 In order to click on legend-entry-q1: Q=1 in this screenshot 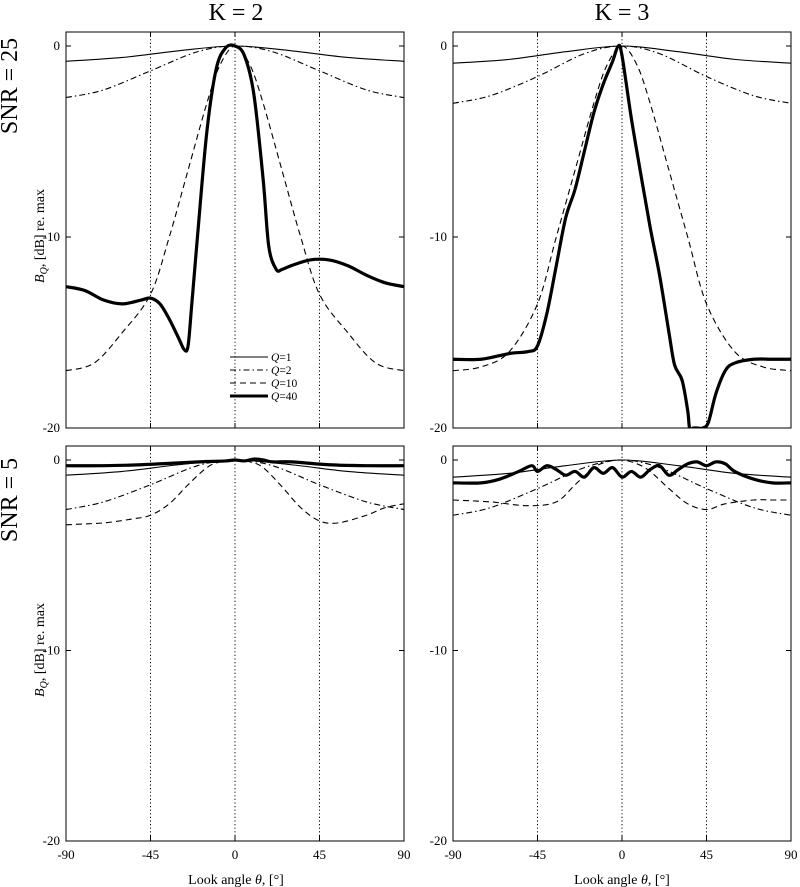, I will do `click(261, 358)`.